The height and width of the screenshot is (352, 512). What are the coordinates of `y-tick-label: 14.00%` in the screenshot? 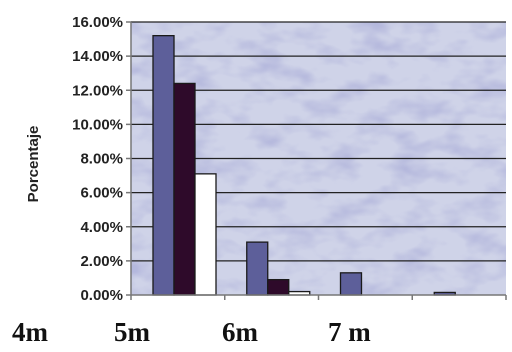 It's located at (97, 56).